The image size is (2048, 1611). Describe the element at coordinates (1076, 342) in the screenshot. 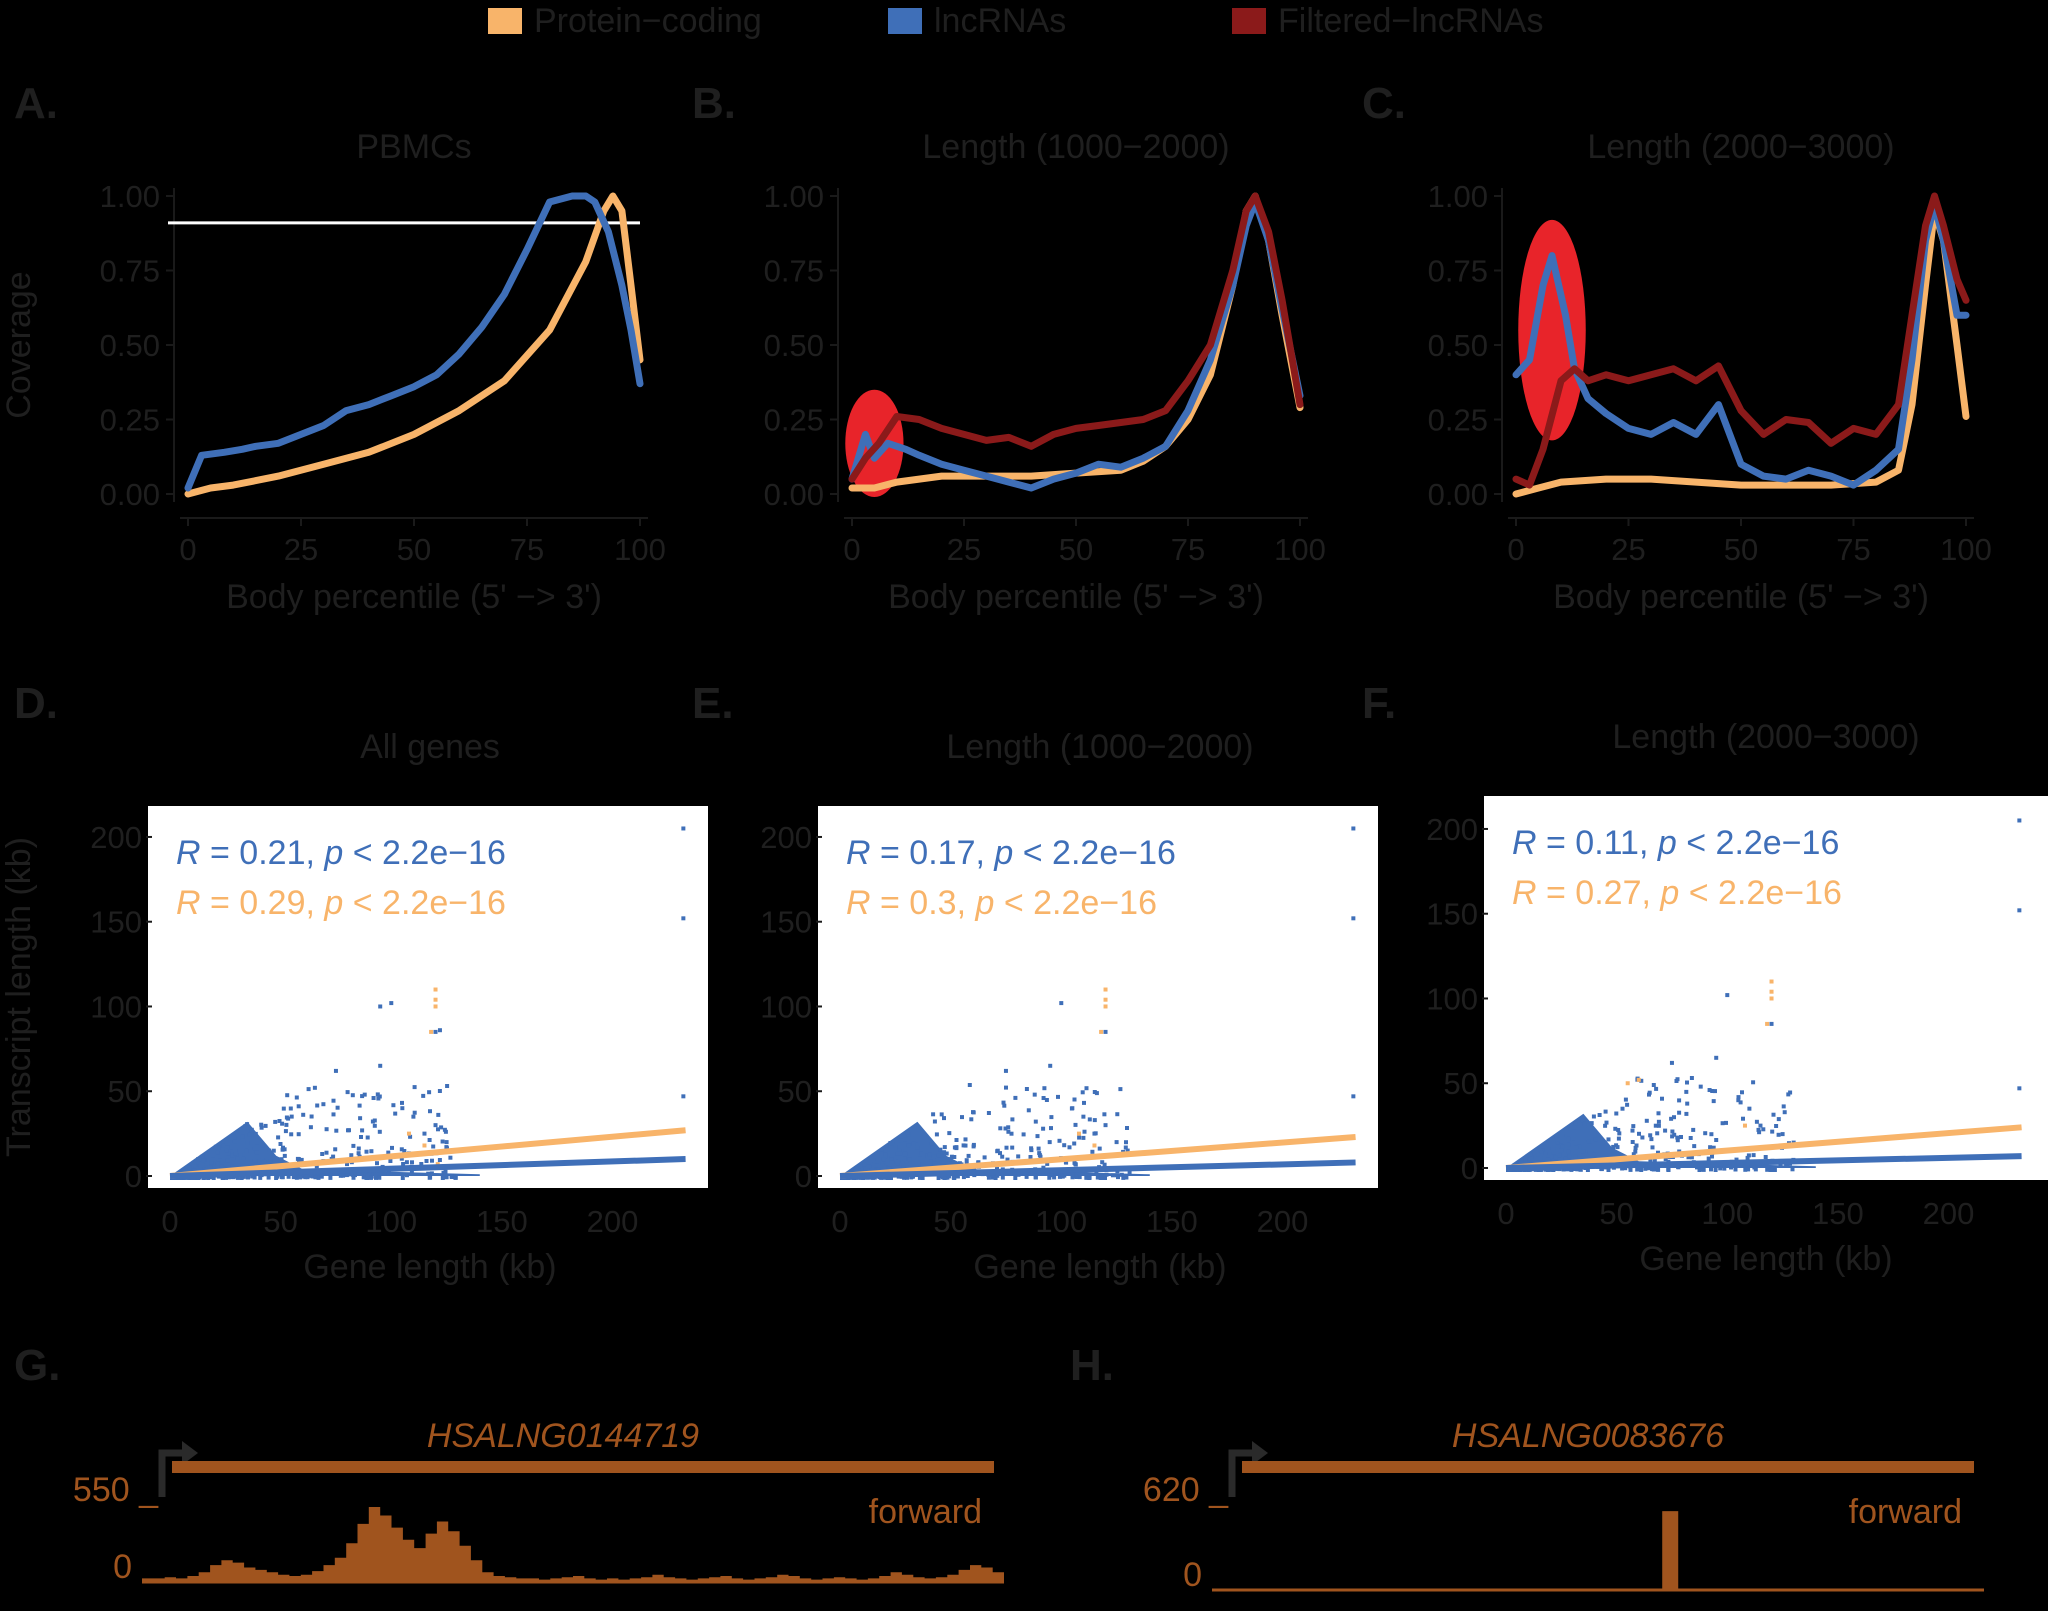

I see `series-line` at that location.